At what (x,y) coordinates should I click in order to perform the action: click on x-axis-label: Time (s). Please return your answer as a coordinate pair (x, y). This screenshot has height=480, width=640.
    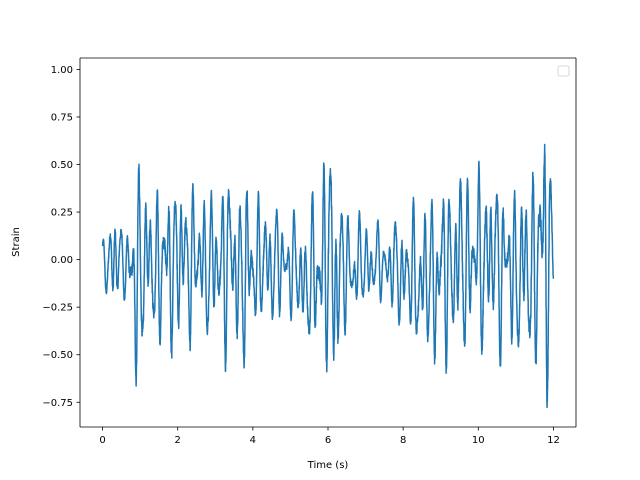
    Looking at the image, I should click on (328, 465).